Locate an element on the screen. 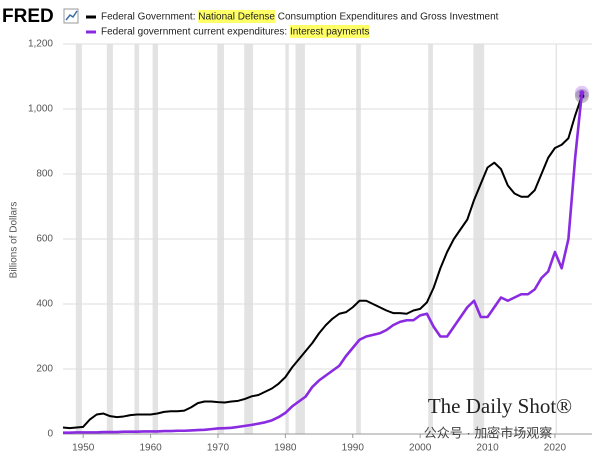  y-tick-label: 0 is located at coordinates (50, 434).